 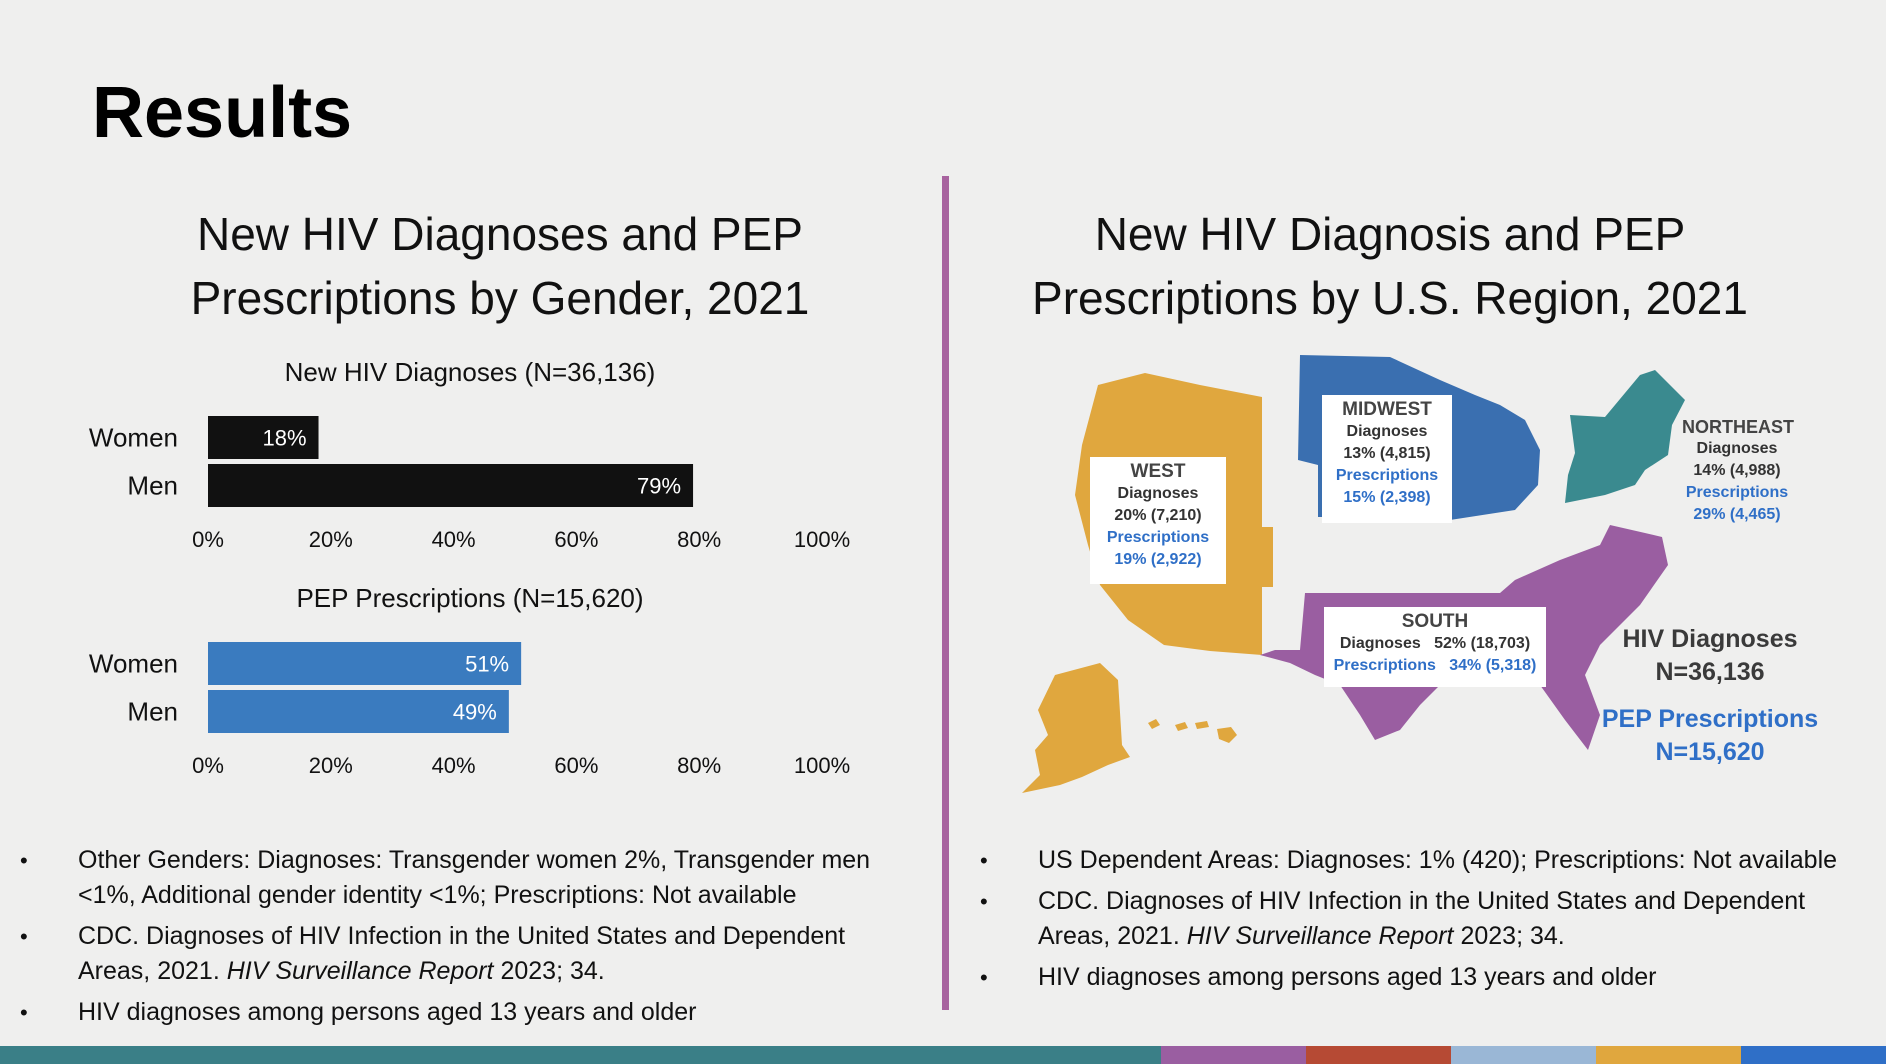 What do you see at coordinates (331, 765) in the screenshot?
I see `tick-label: 20%` at bounding box center [331, 765].